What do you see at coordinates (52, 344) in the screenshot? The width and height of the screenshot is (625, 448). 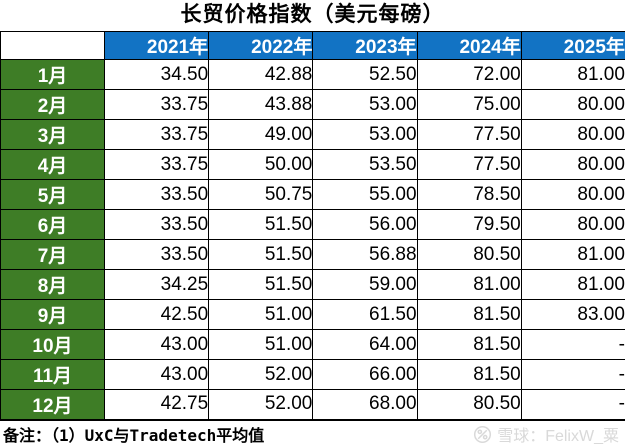 I see `month-cell: 10月` at bounding box center [52, 344].